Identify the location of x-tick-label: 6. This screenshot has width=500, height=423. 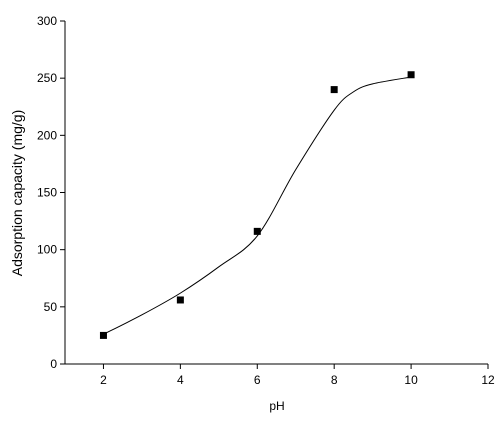
(257, 380).